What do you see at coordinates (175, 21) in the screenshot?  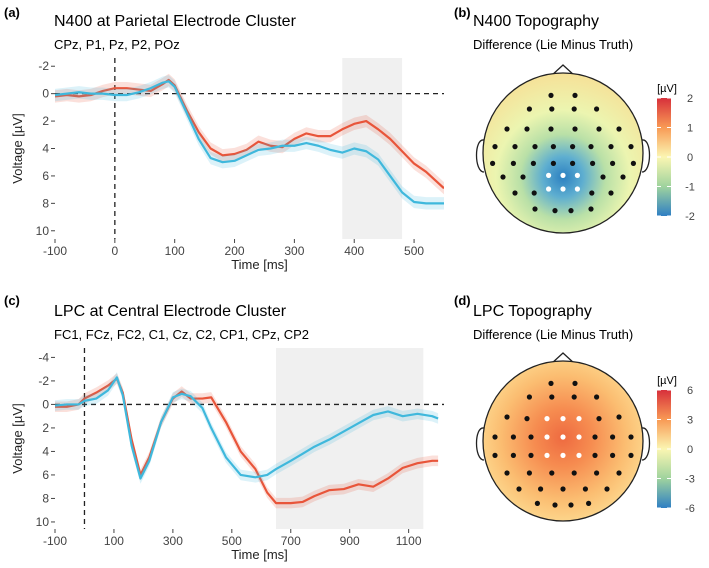 I see `panel-a-title: N400 at Parietal Electrode Cluster` at bounding box center [175, 21].